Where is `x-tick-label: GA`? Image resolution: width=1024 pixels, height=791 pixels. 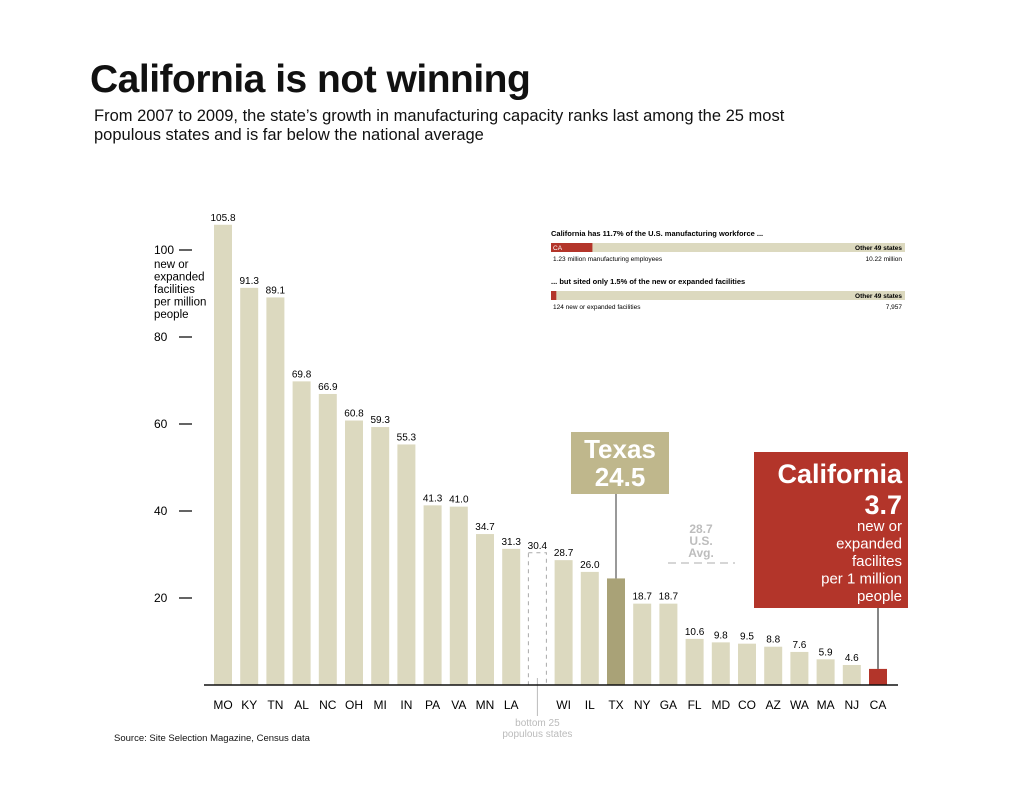 x-tick-label: GA is located at coordinates (668, 705).